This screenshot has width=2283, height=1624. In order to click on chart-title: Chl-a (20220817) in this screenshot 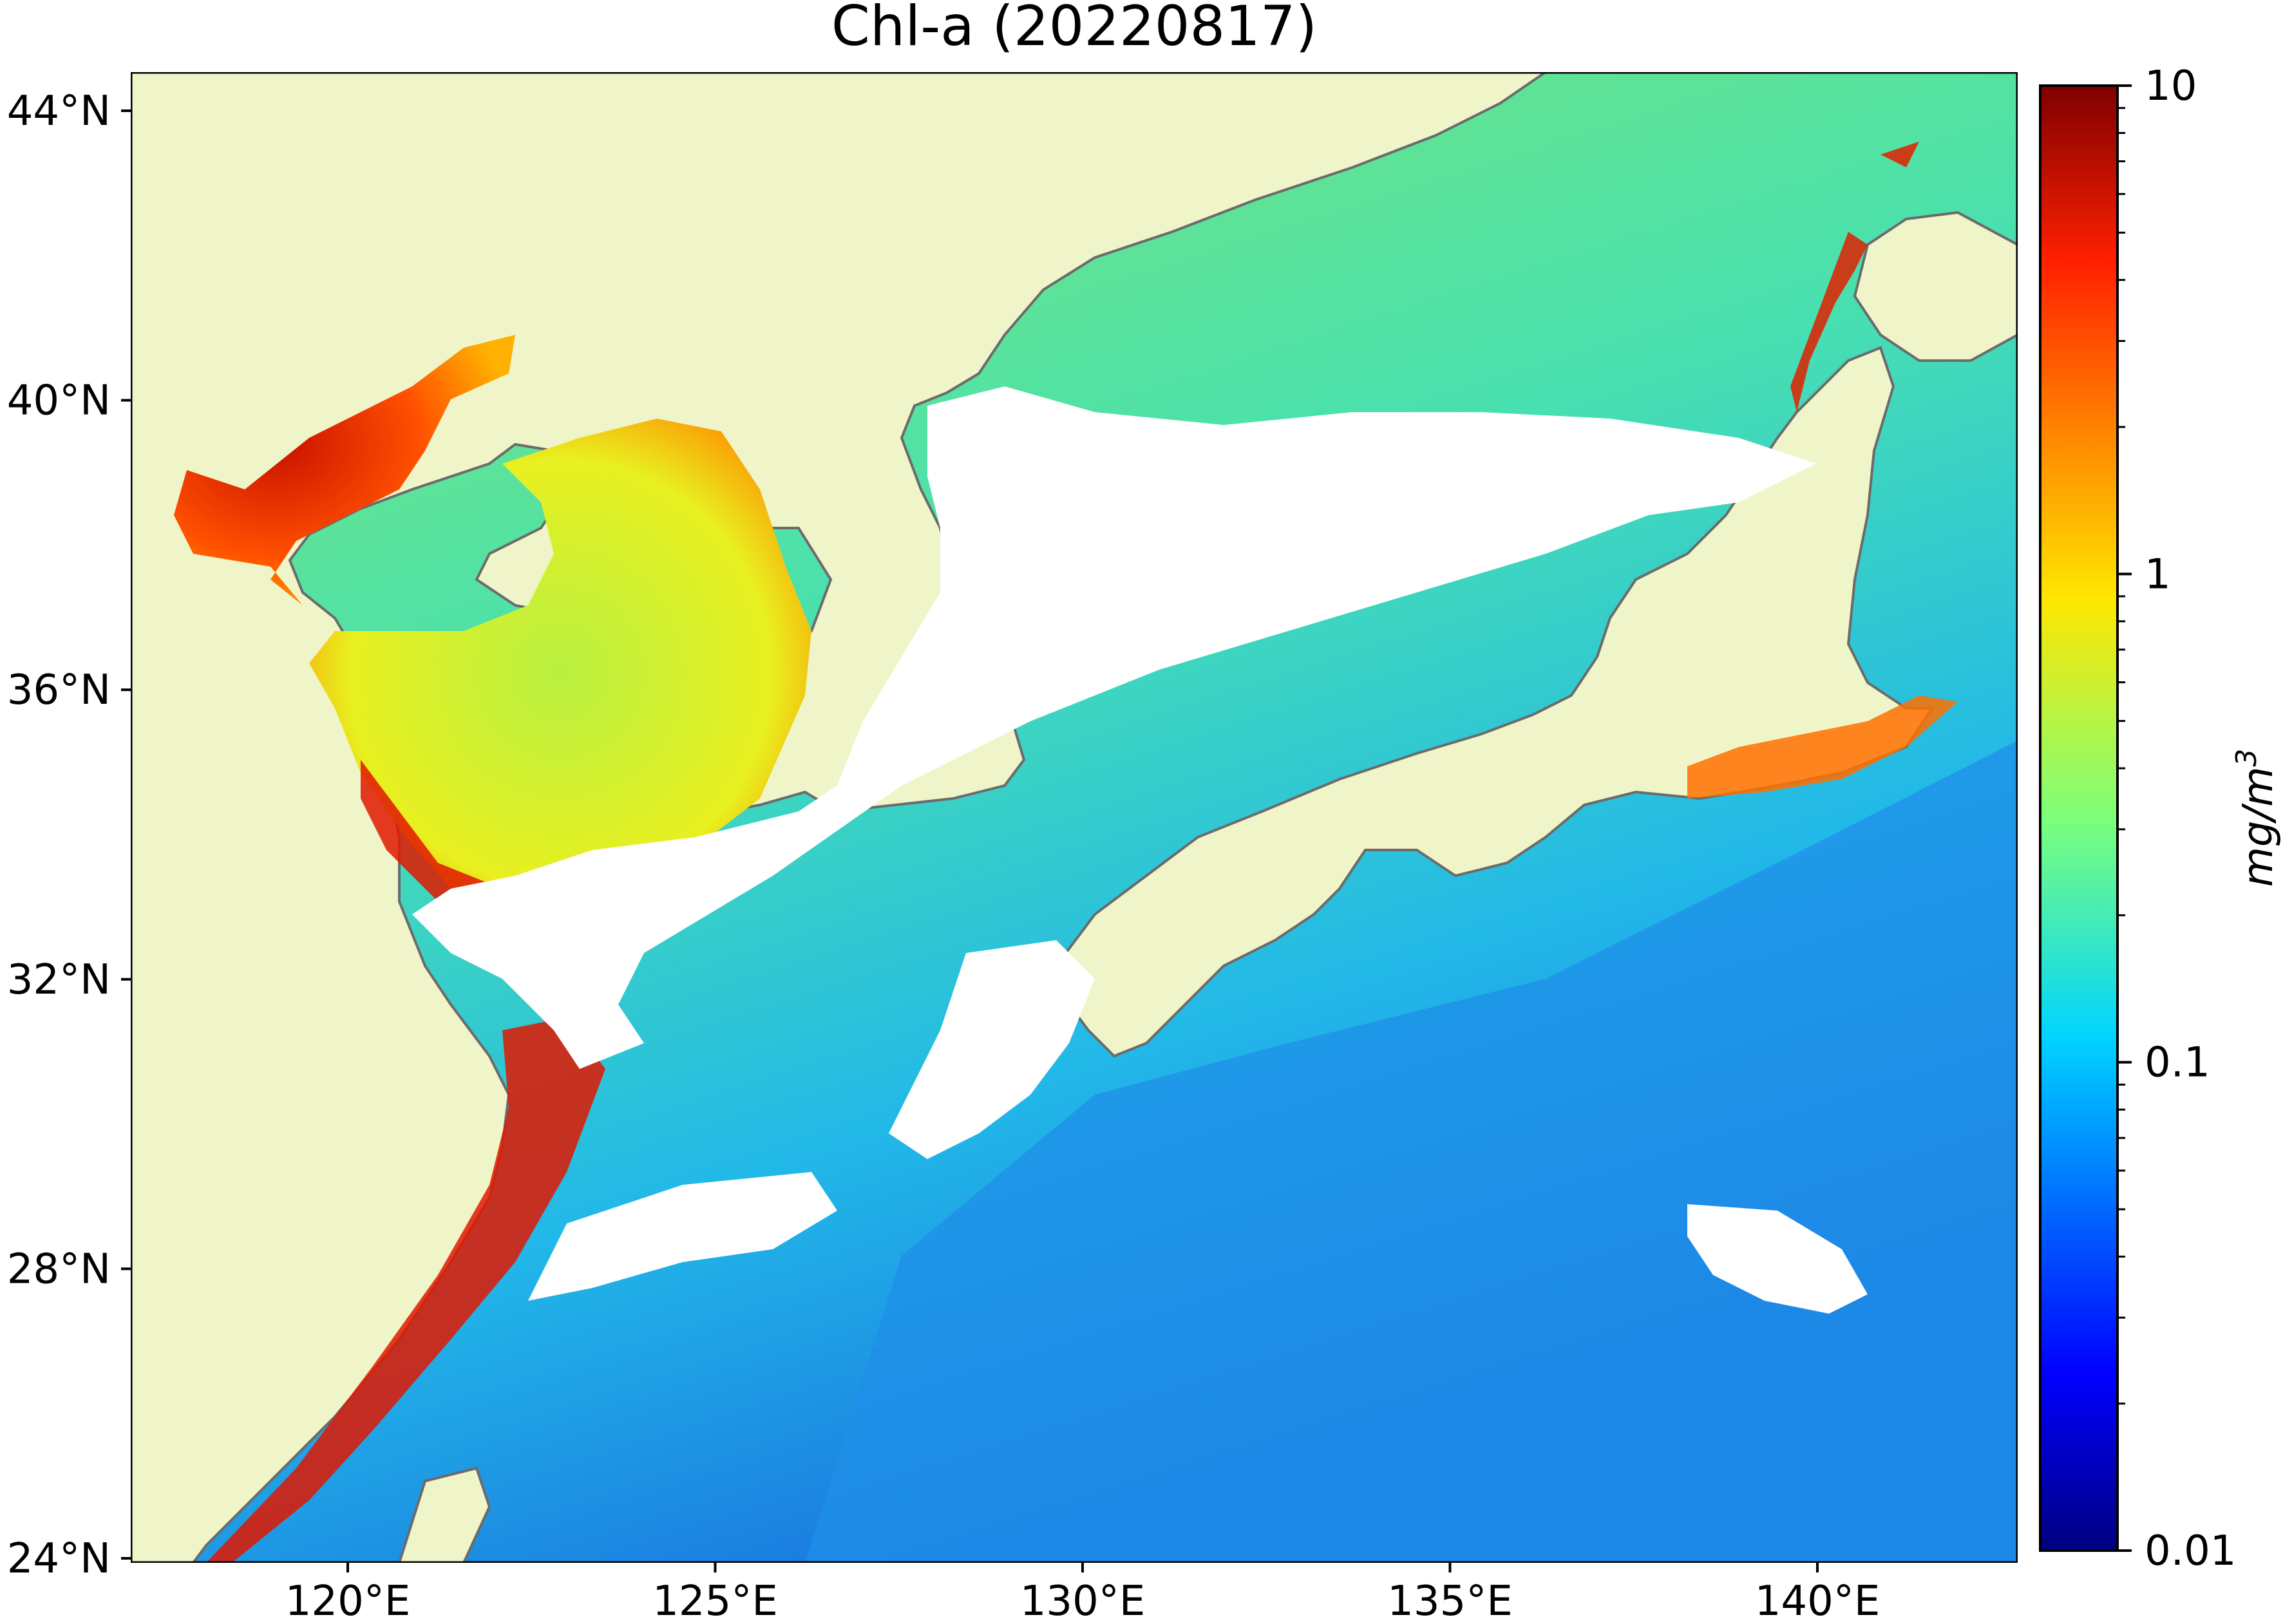, I will do `click(1074, 30)`.